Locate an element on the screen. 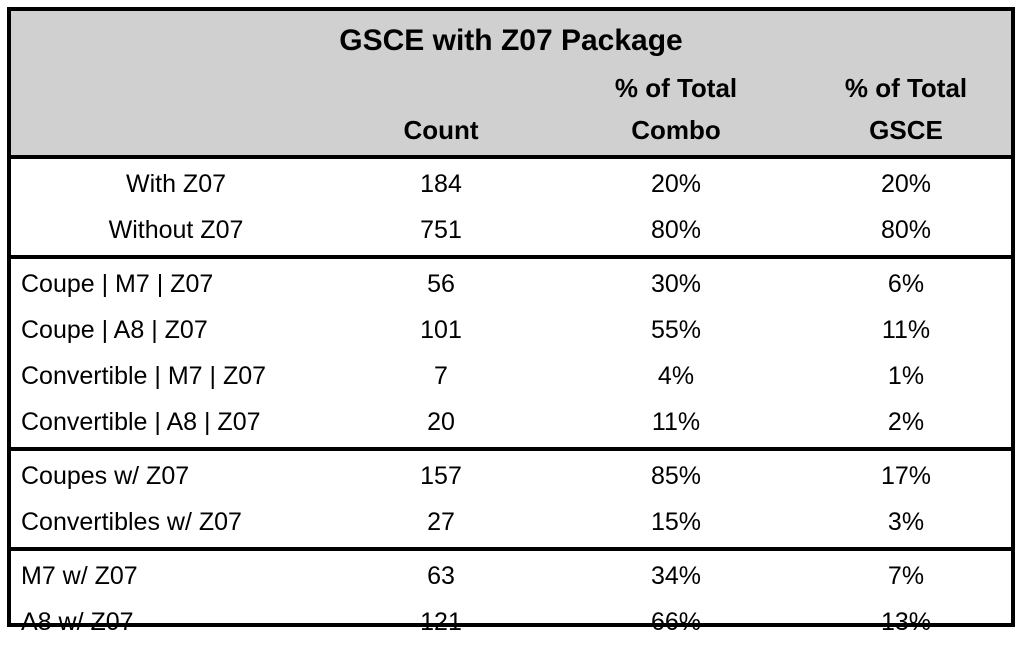 Image resolution: width=1024 pixels, height=645 pixels. table-row: Coupe | A8 | Z07 101 55% 11% is located at coordinates (511, 330).